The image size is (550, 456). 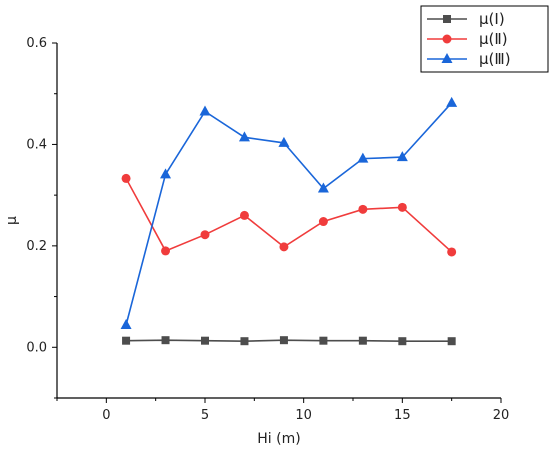 I want to click on x-tick-label: 20, so click(x=501, y=415).